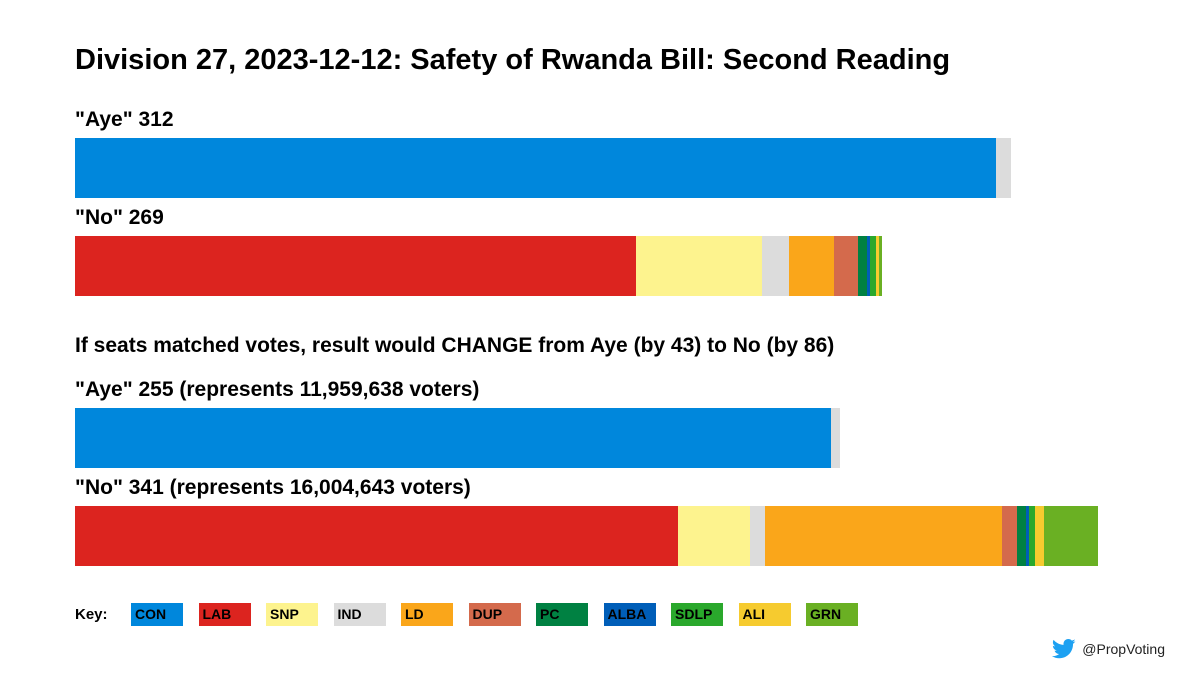  I want to click on bar-actual-aye, so click(543, 168).